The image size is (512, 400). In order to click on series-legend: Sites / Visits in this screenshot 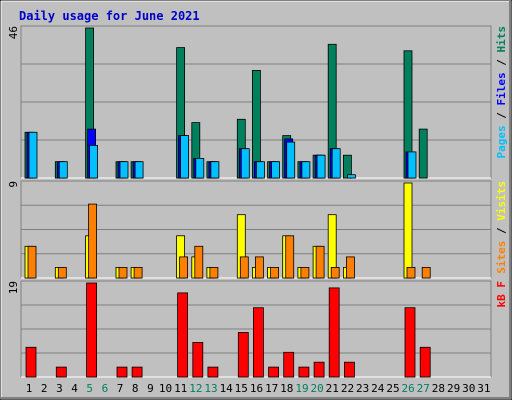, I will do `click(501, 227)`.